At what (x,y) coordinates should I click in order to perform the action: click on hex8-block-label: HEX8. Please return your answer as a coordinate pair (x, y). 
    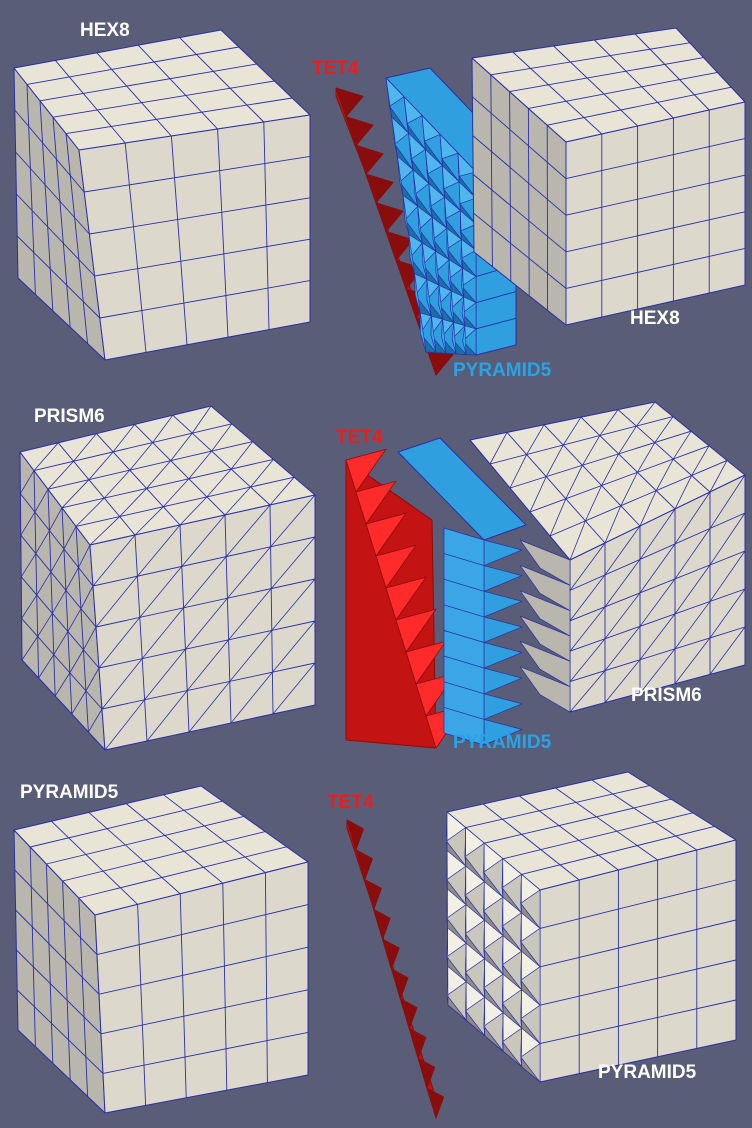
    Looking at the image, I should click on (655, 318).